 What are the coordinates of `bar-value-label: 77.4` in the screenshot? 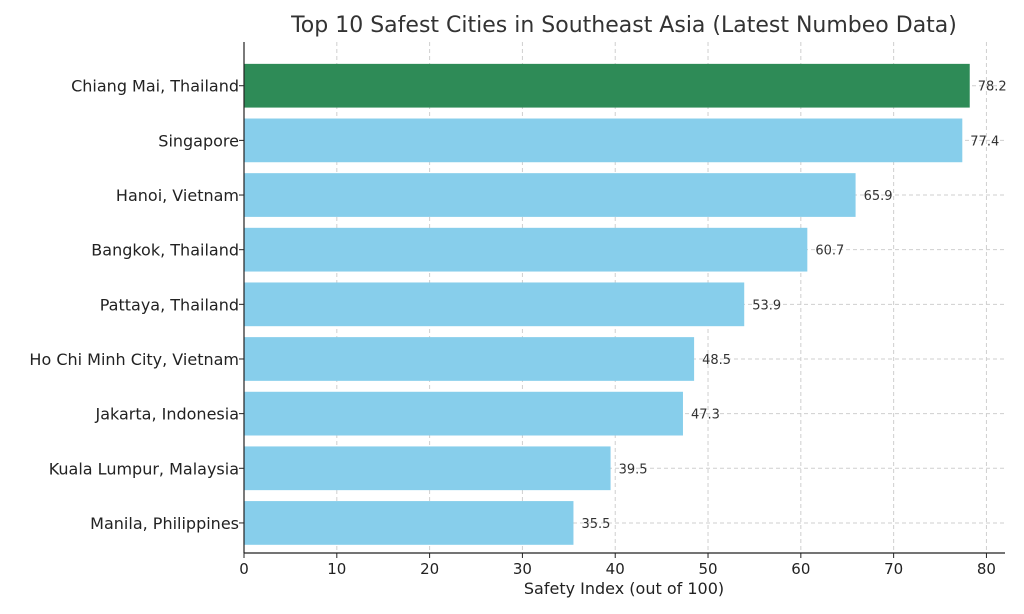 It's located at (984, 141).